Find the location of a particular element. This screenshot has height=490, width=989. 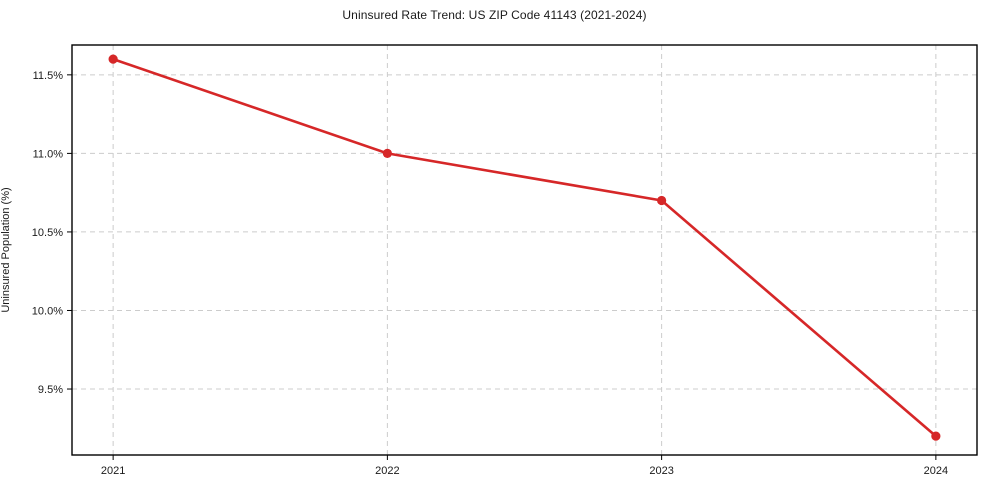

y-tick-label: 11.0% is located at coordinates (48, 154).